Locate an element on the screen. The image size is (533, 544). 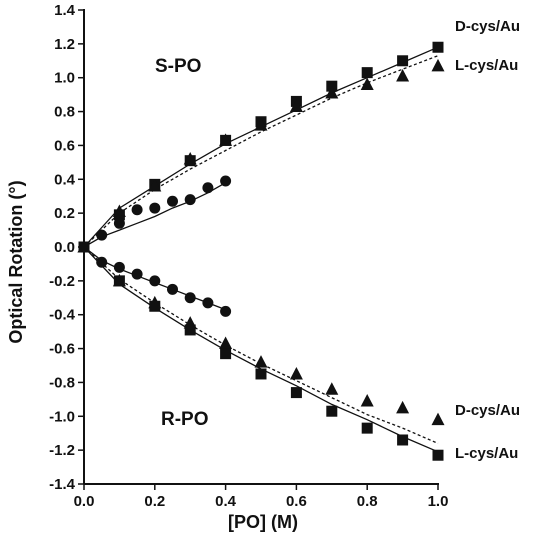
y-tick-label: 0.8 is located at coordinates (64, 112).